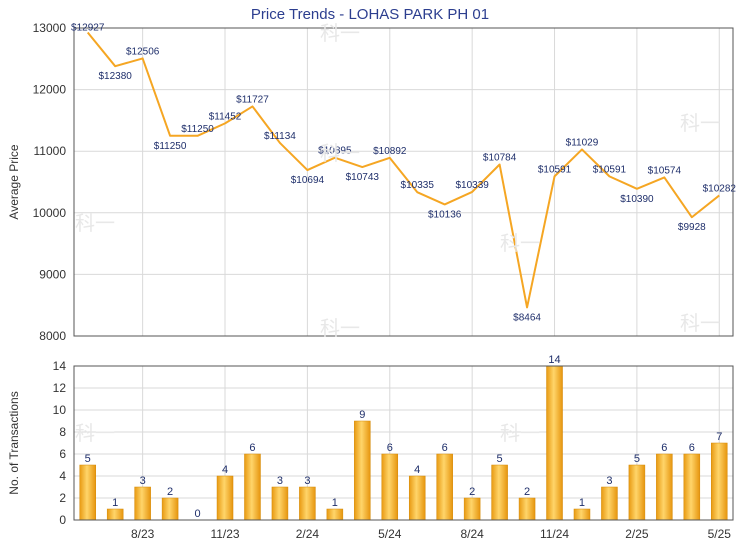 This screenshot has height=550, width=740. Describe the element at coordinates (362, 415) in the screenshot. I see `transactions-bar-label: 9` at that location.